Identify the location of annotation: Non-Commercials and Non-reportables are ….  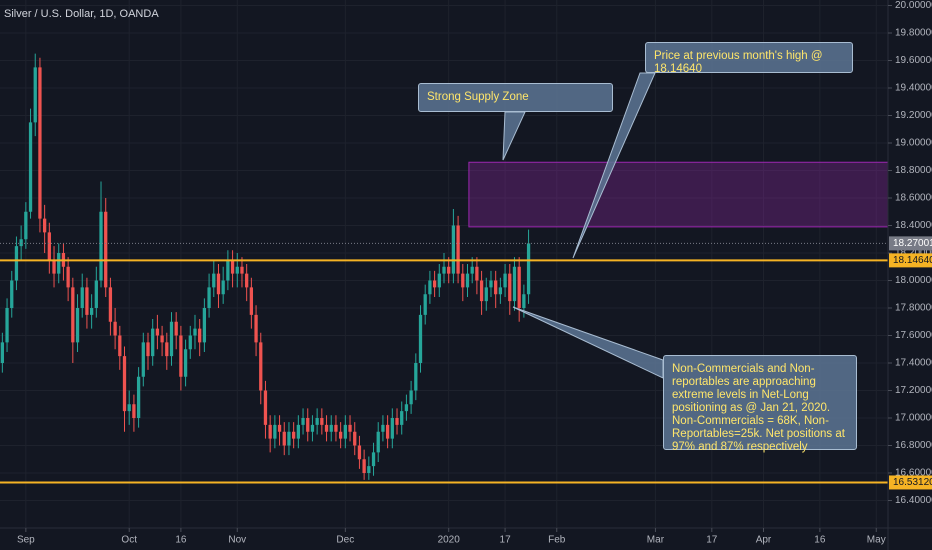
(760, 404).